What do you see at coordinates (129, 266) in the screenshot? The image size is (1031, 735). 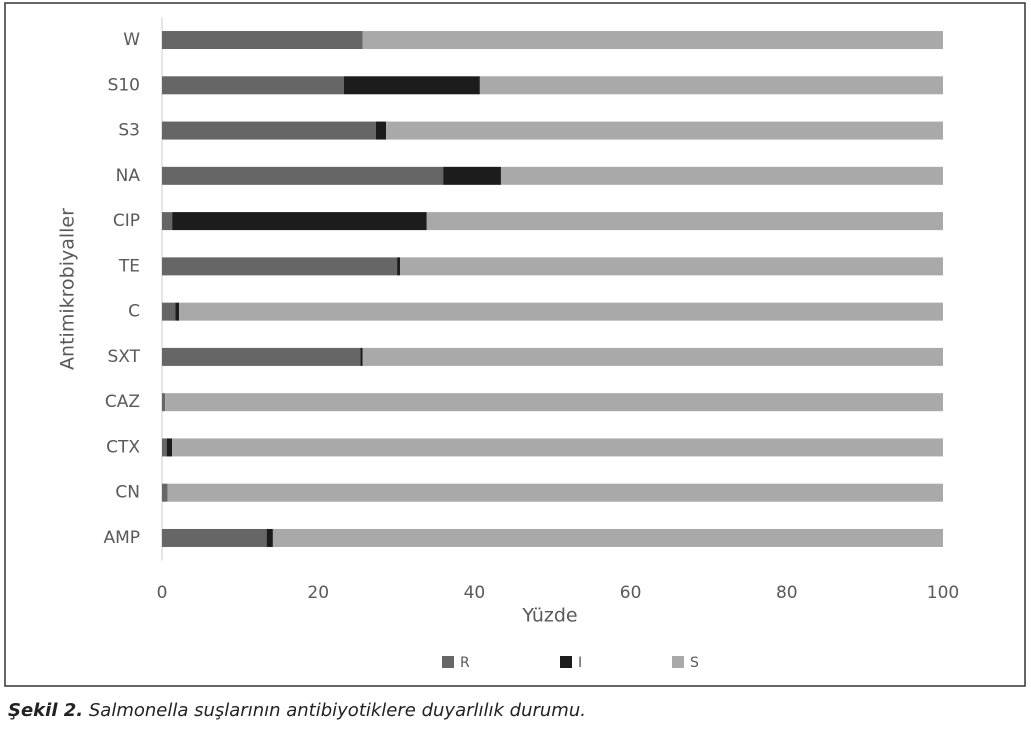 I see `y-tick-label: TE` at bounding box center [129, 266].